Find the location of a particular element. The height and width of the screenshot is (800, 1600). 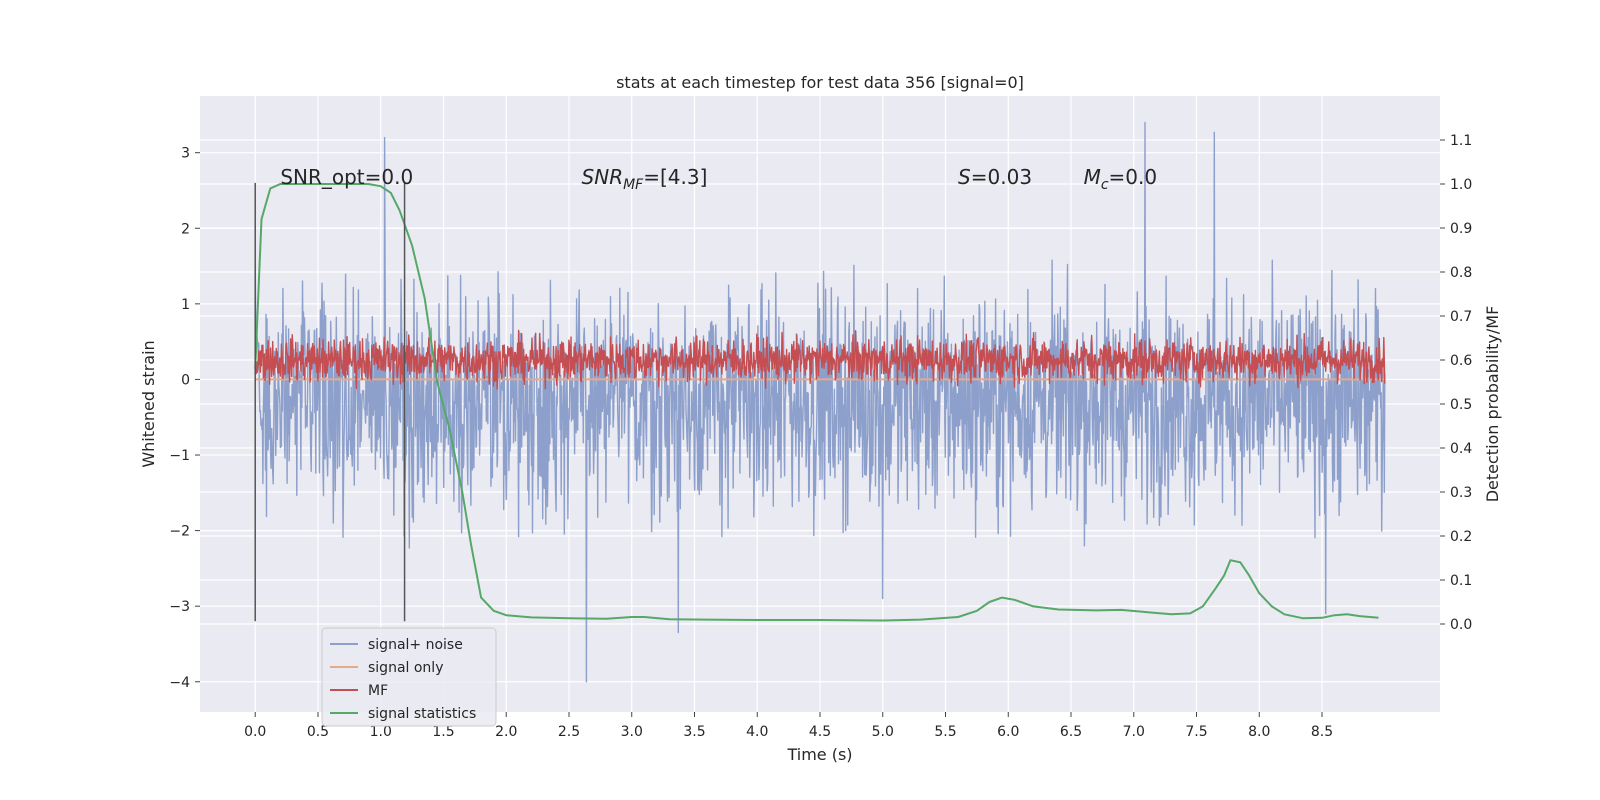

x-tick-label: 8.0 is located at coordinates (1259, 732).